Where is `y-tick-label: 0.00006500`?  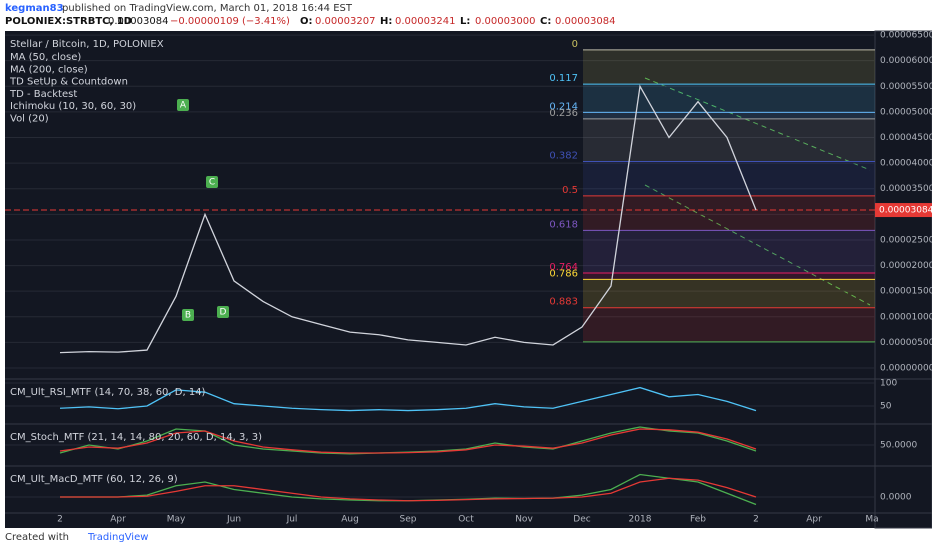
y-tick-label: 0.00006500 is located at coordinates (906, 36).